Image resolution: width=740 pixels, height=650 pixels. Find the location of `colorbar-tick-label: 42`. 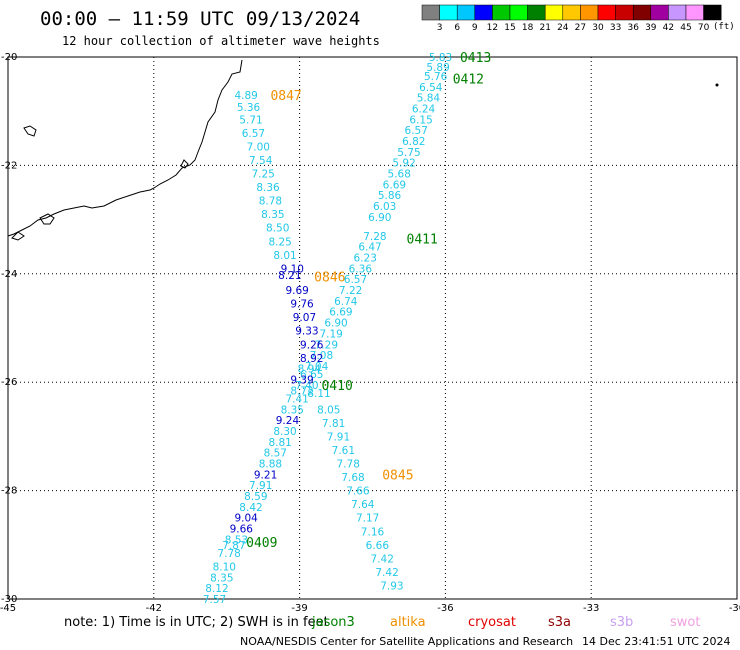

colorbar-tick-label: 42 is located at coordinates (668, 28).